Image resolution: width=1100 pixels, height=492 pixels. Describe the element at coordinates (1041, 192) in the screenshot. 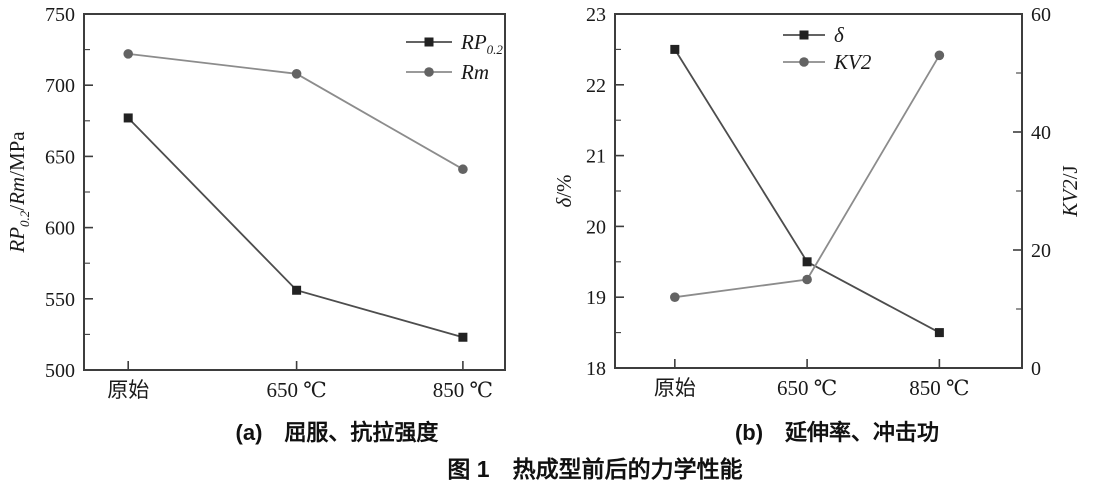

I see `y-axis-right-labels: 0 20 40 60` at that location.